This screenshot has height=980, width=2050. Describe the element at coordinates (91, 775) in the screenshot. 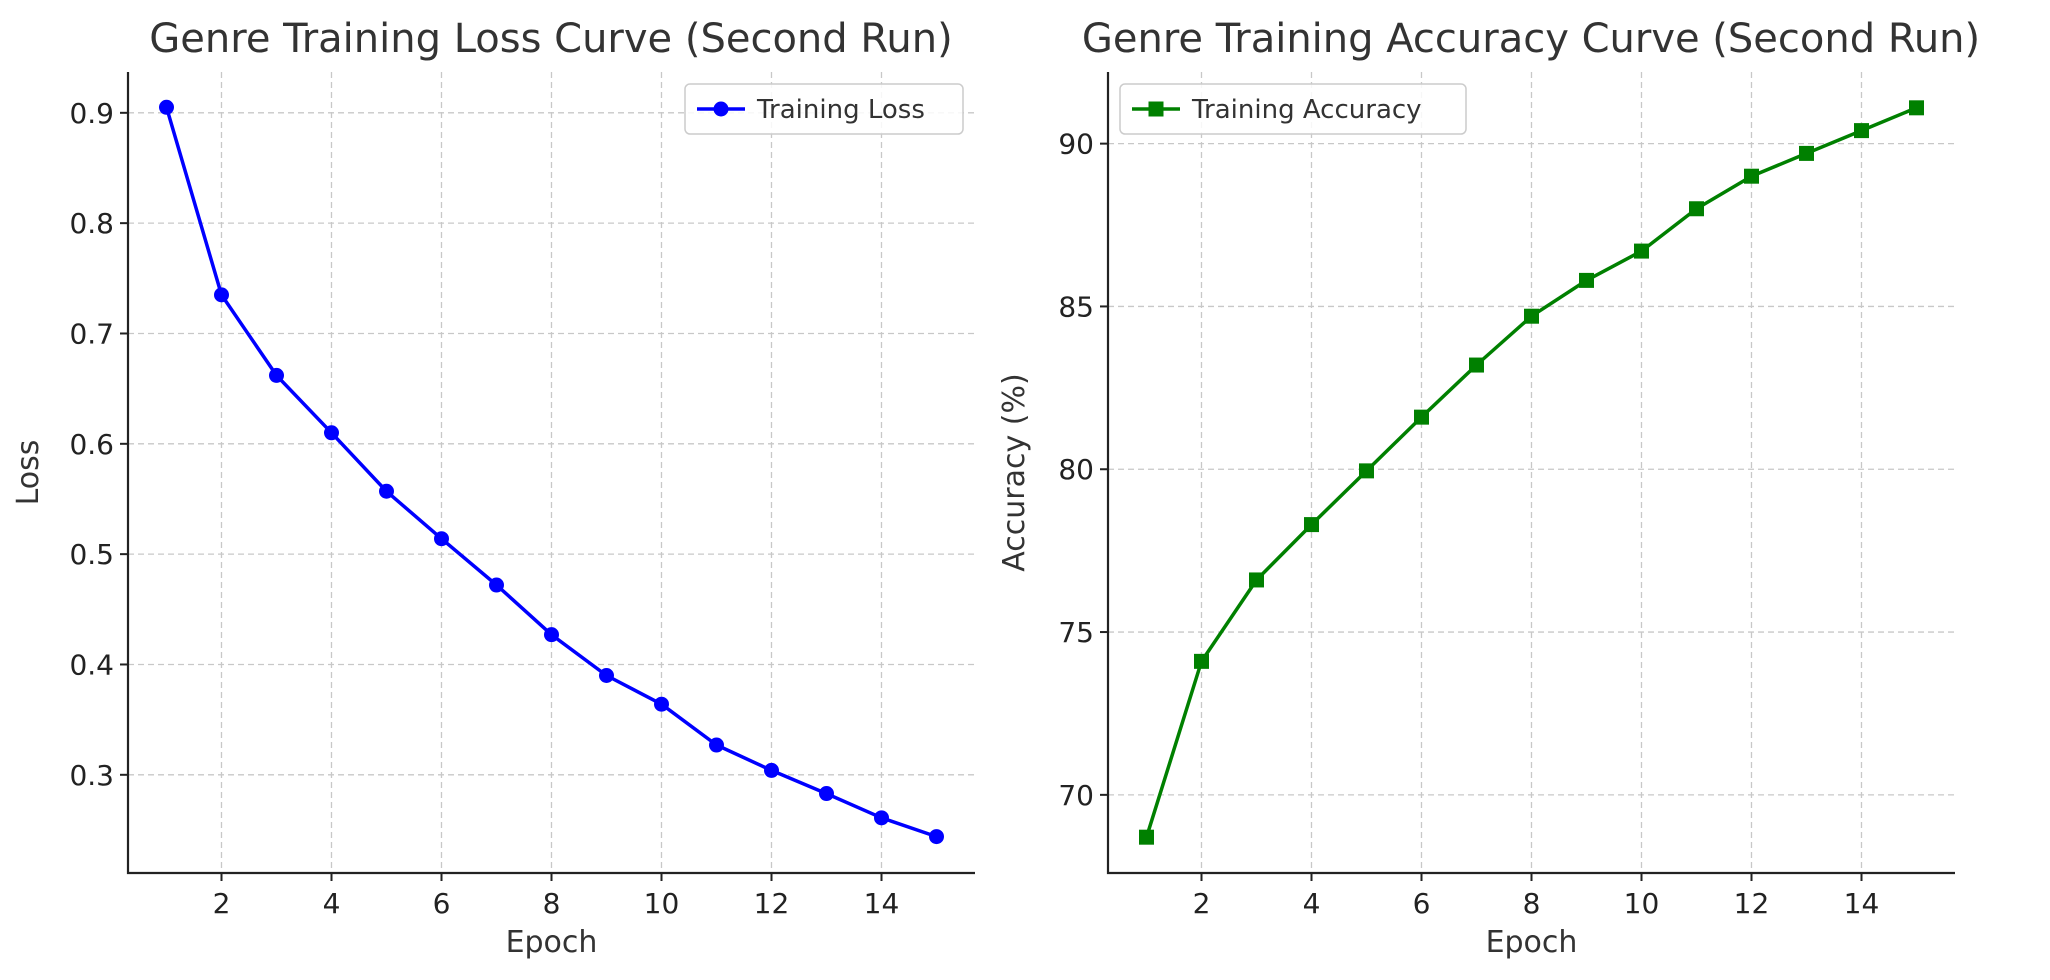

I see `y-tick-label: 0.3` at that location.